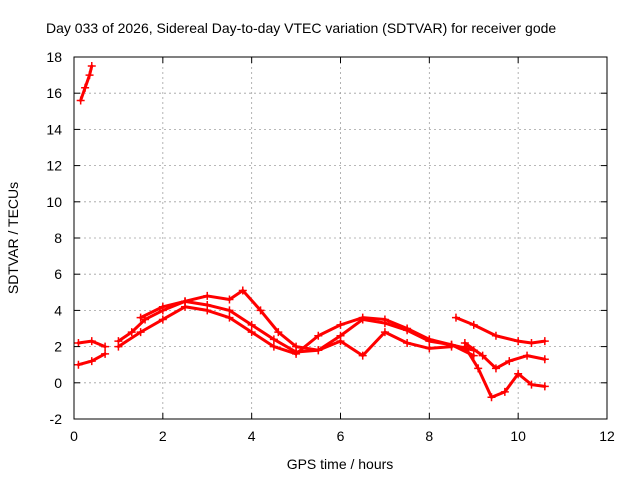  What do you see at coordinates (58, 383) in the screenshot?
I see `y-tick-label: 0` at bounding box center [58, 383].